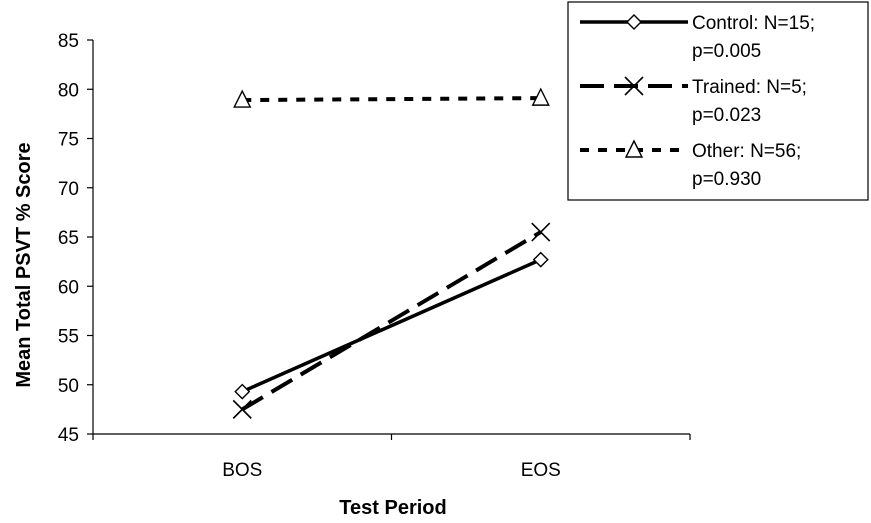  I want to click on legend-item: Trained: N=5; p=0.023, so click(693, 101).